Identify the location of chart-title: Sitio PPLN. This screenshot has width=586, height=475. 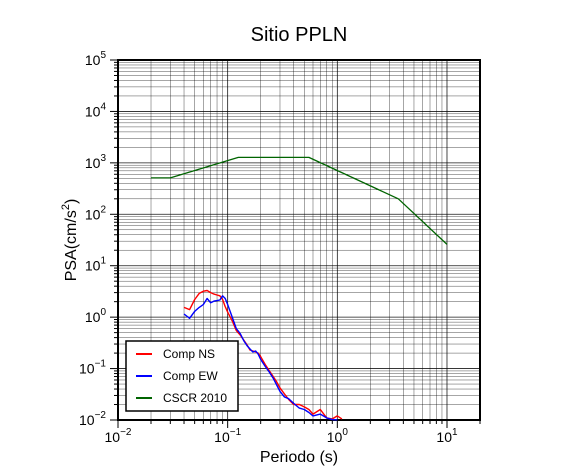
(299, 35).